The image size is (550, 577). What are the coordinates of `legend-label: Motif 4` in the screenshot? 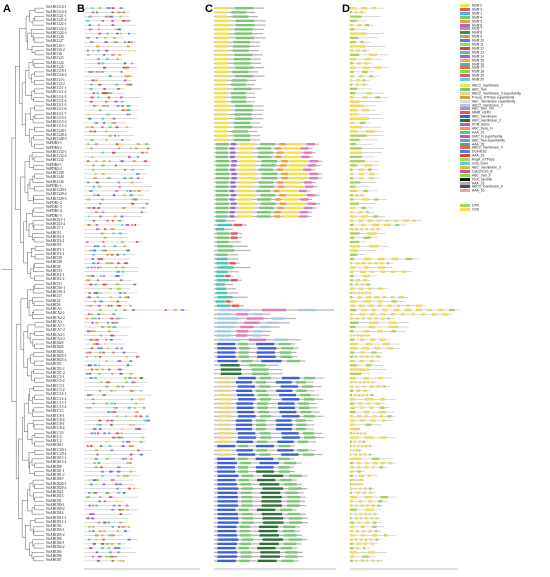 It's located at (477, 17).